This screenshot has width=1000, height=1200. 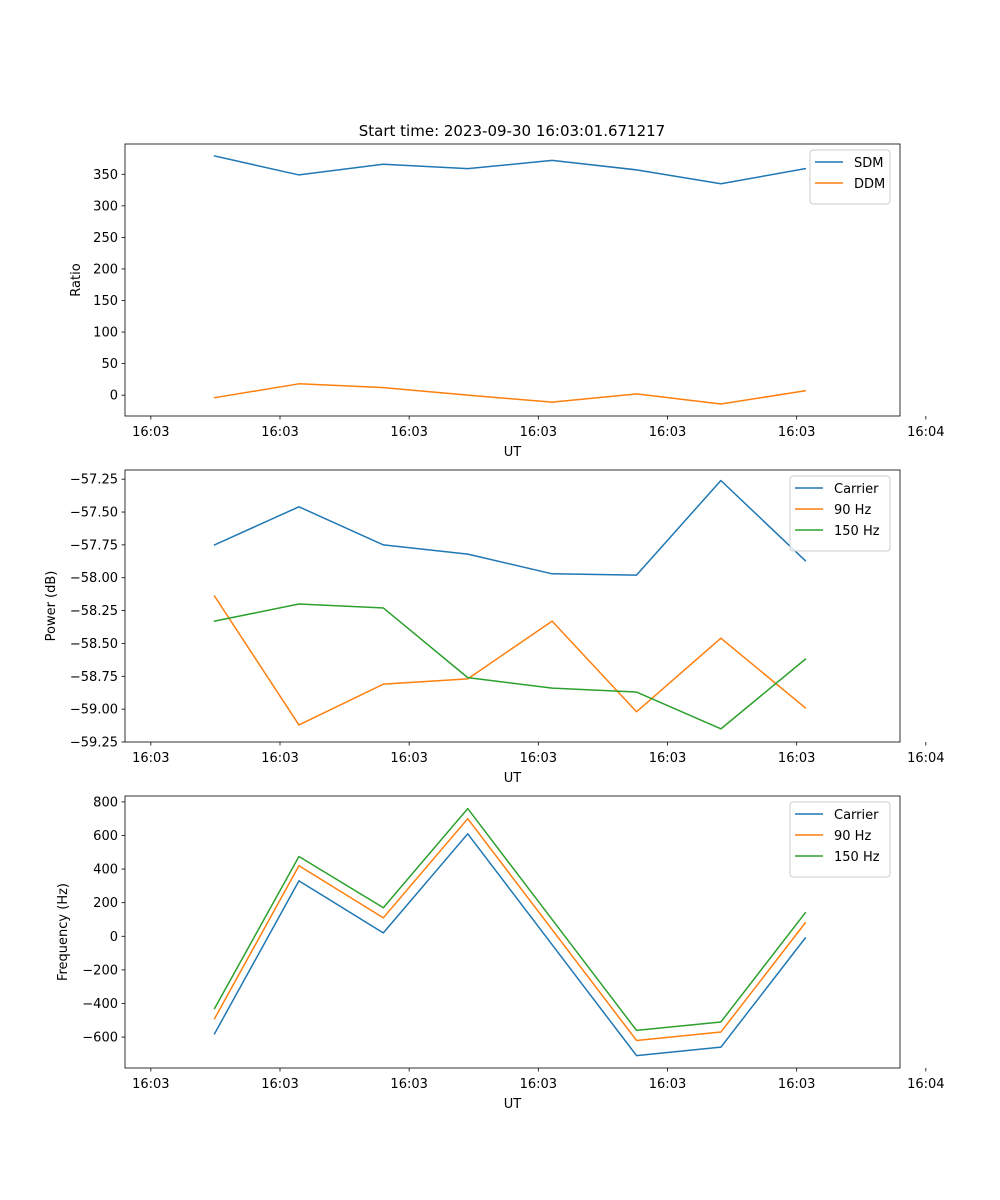 What do you see at coordinates (94, 743) in the screenshot?
I see `power-y-tick-label: −59.25` at bounding box center [94, 743].